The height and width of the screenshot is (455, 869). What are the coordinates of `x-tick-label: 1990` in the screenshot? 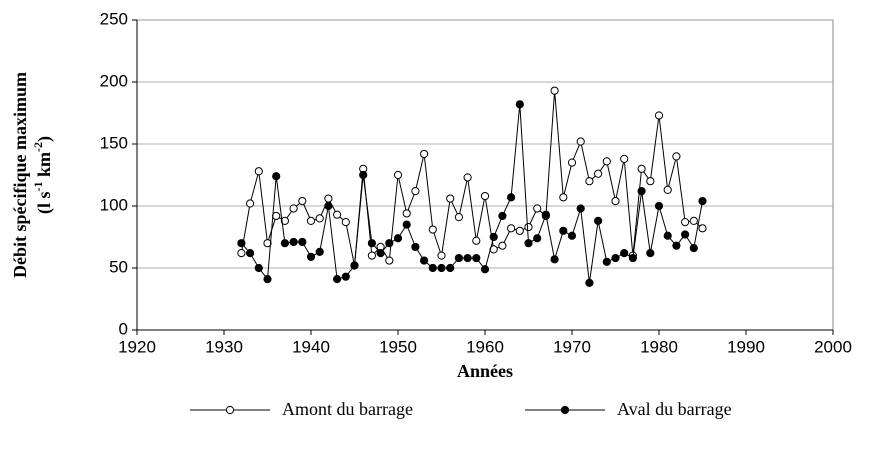 It's located at (746, 346).